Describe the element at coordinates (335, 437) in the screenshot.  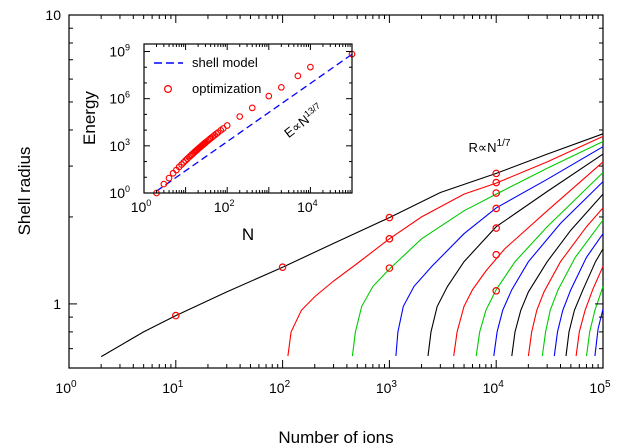
I see `main-x-axis-title: Number of ions` at that location.